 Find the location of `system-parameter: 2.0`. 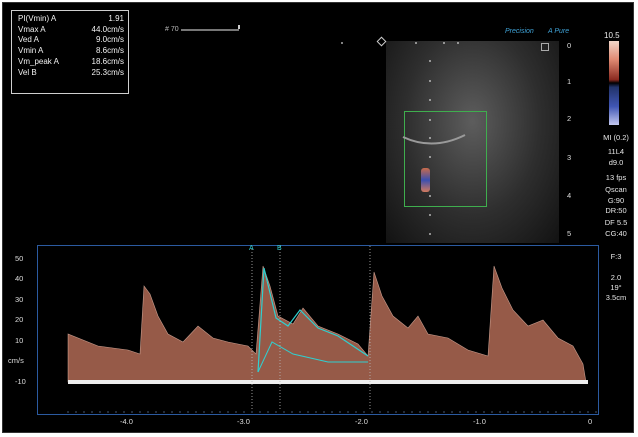

system-parameter: 2.0 is located at coordinates (616, 277).